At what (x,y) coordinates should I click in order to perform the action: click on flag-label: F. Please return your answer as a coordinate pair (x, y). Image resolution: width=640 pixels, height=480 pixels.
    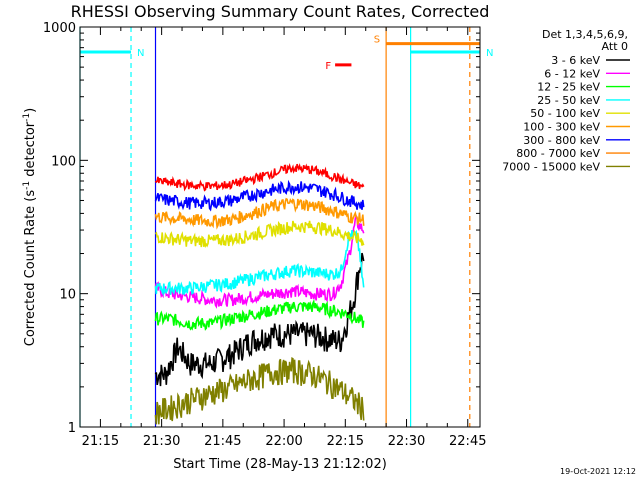
    Looking at the image, I should click on (328, 66).